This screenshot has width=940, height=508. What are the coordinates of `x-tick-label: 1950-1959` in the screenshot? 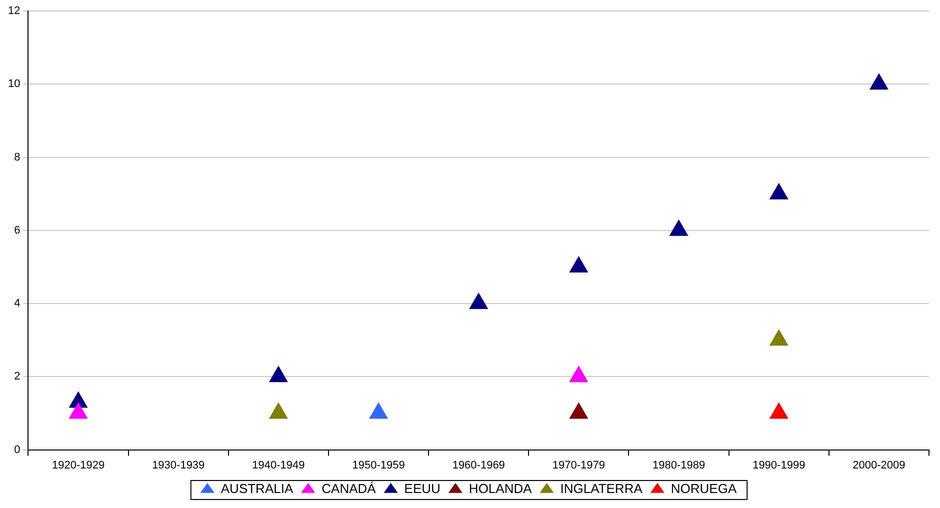 It's located at (378, 465).